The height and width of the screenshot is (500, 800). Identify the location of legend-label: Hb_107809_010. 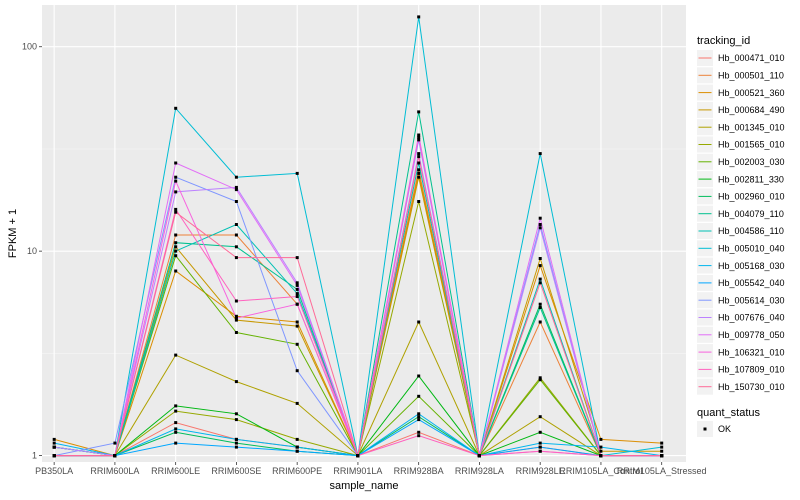
(751, 370).